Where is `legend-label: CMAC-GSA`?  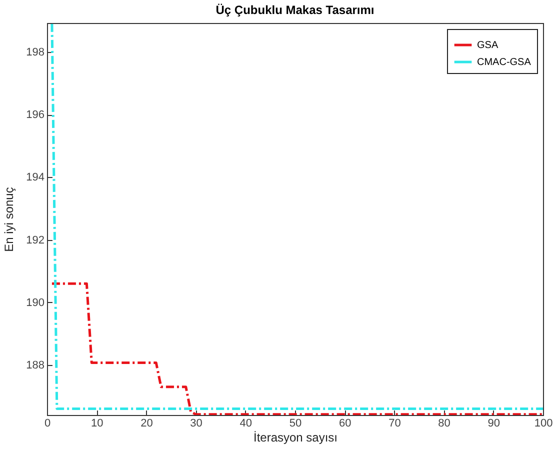 legend-label: CMAC-GSA is located at coordinates (504, 62).